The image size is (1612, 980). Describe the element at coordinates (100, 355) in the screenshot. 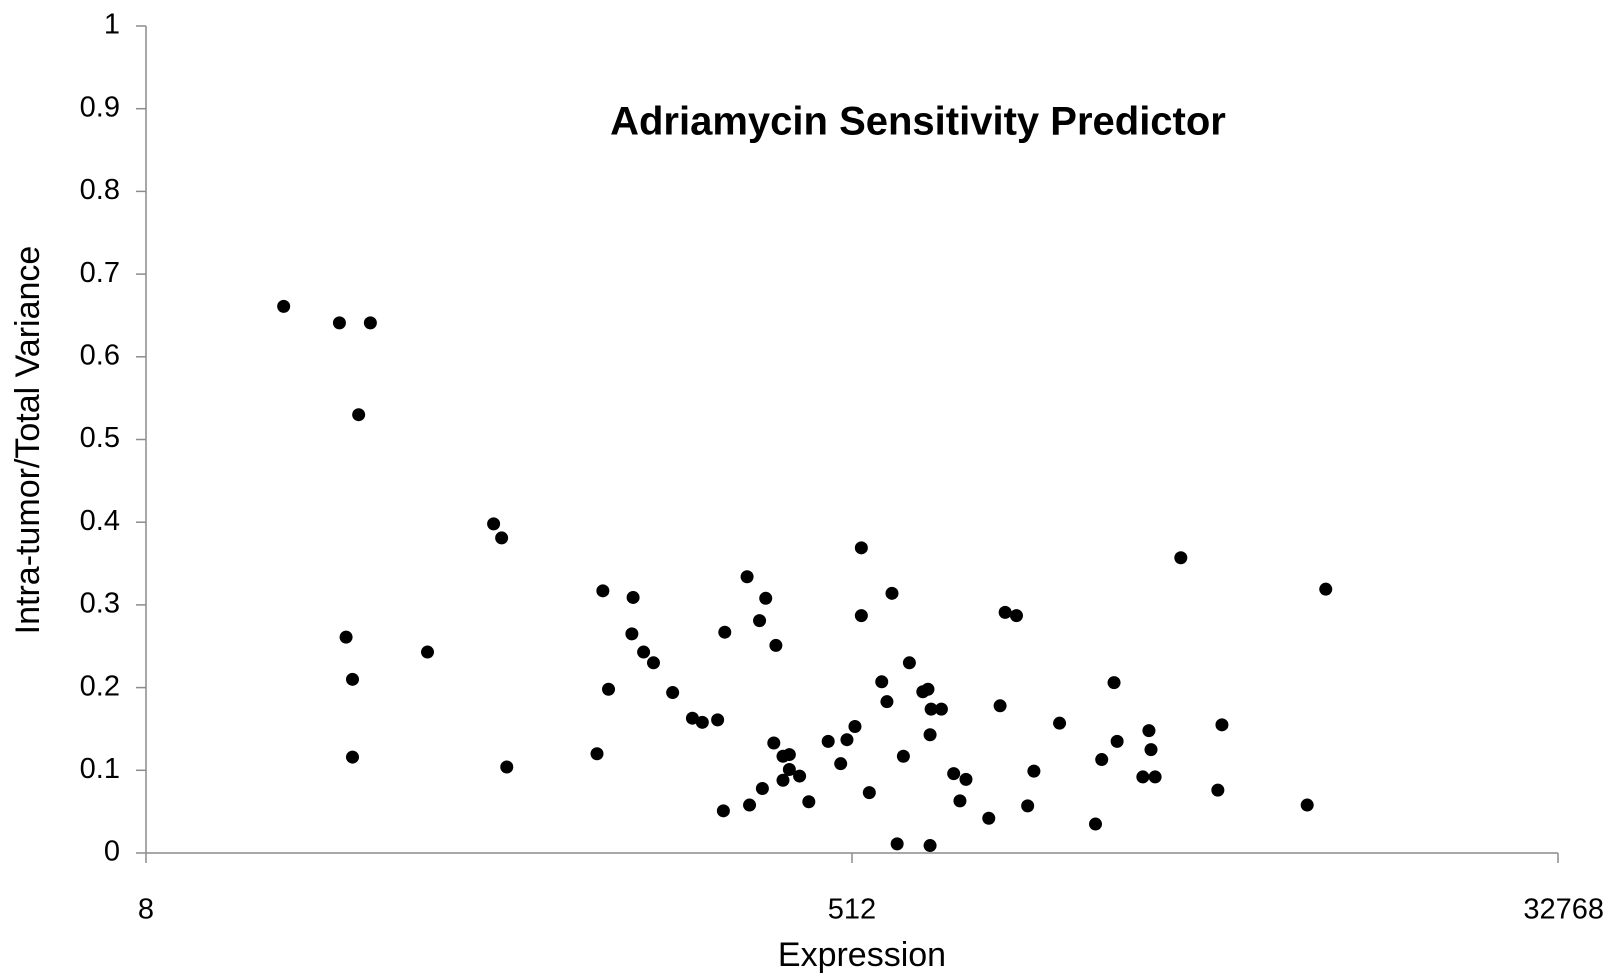

I see `y-tick-label: 0.6` at that location.